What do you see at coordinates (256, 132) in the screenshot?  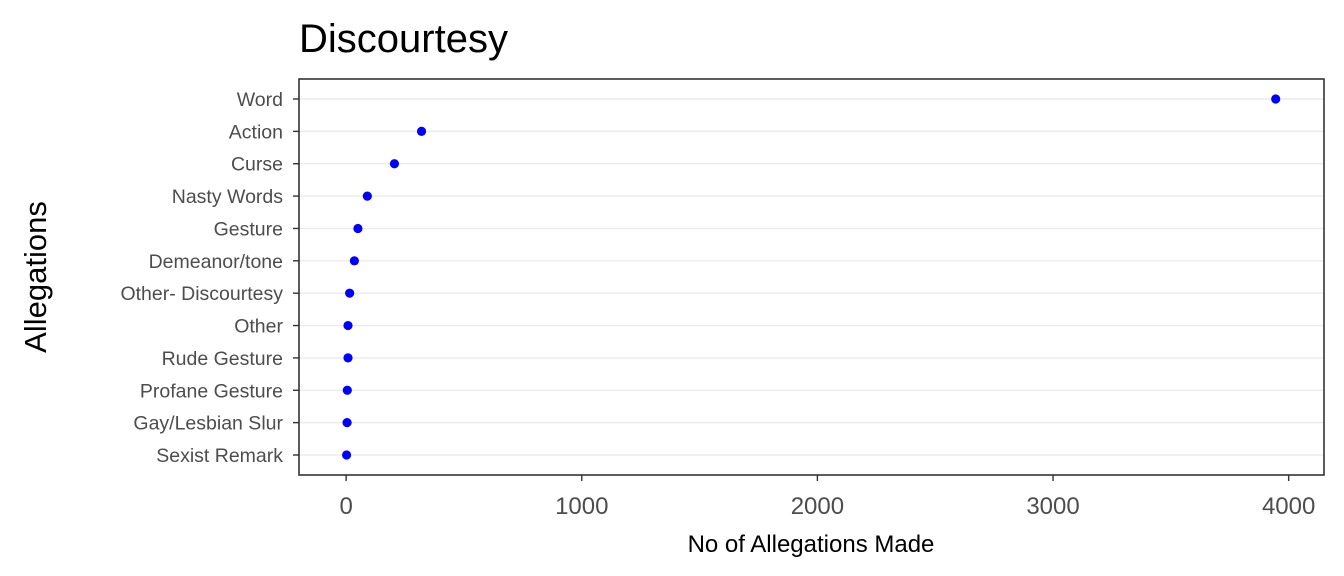 I see `y-tick-label: Action` at bounding box center [256, 132].